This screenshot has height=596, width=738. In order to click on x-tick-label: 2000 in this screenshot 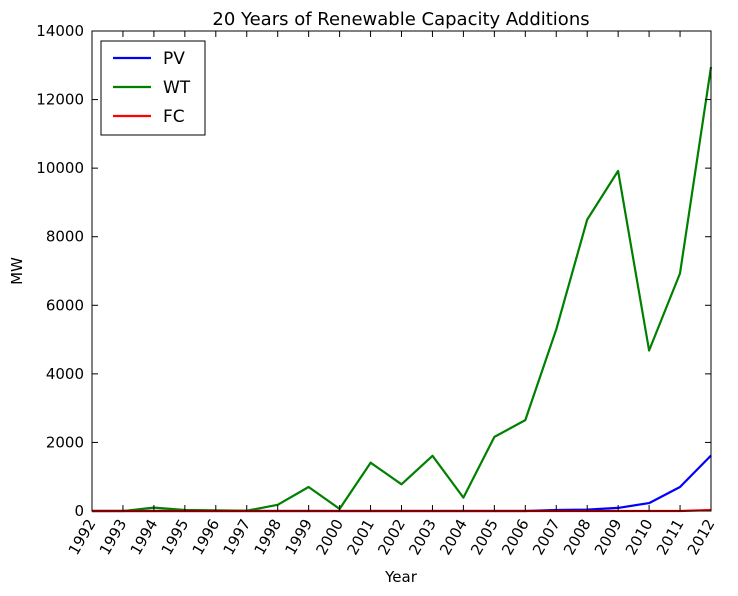, I will do `click(329, 537)`.